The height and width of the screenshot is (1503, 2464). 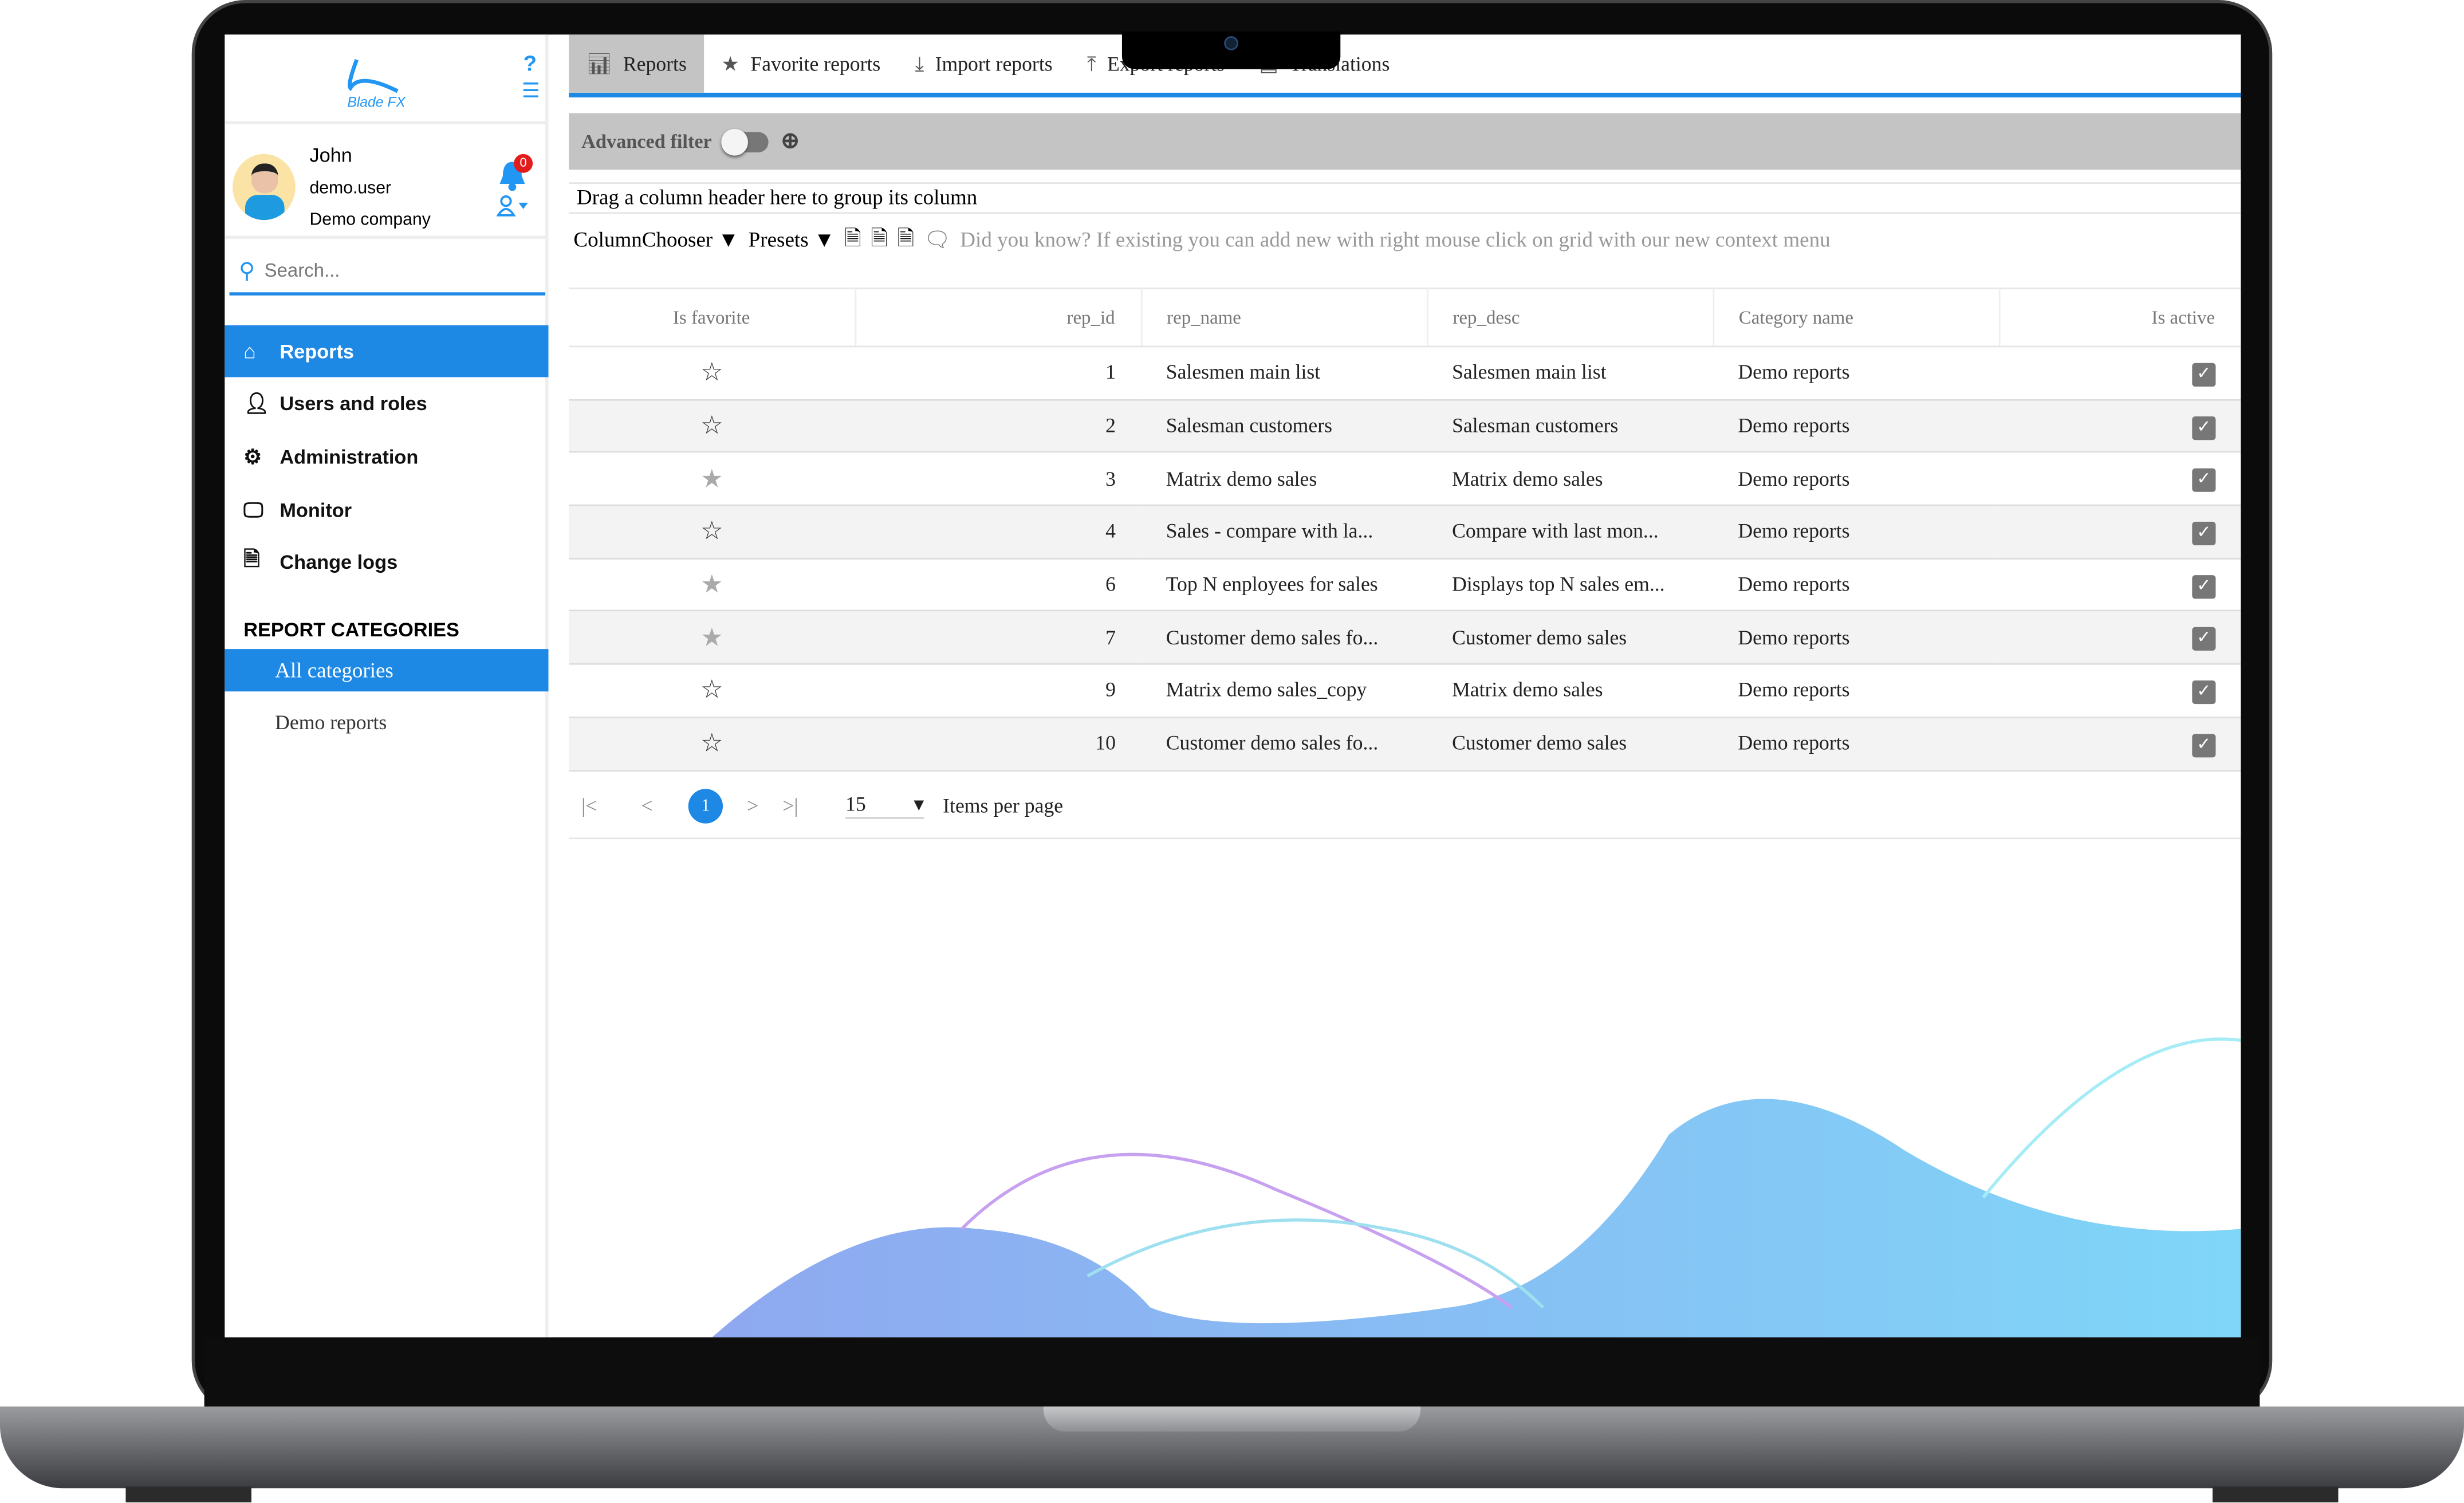 I want to click on rep-id-cell: 9, so click(x=998, y=691).